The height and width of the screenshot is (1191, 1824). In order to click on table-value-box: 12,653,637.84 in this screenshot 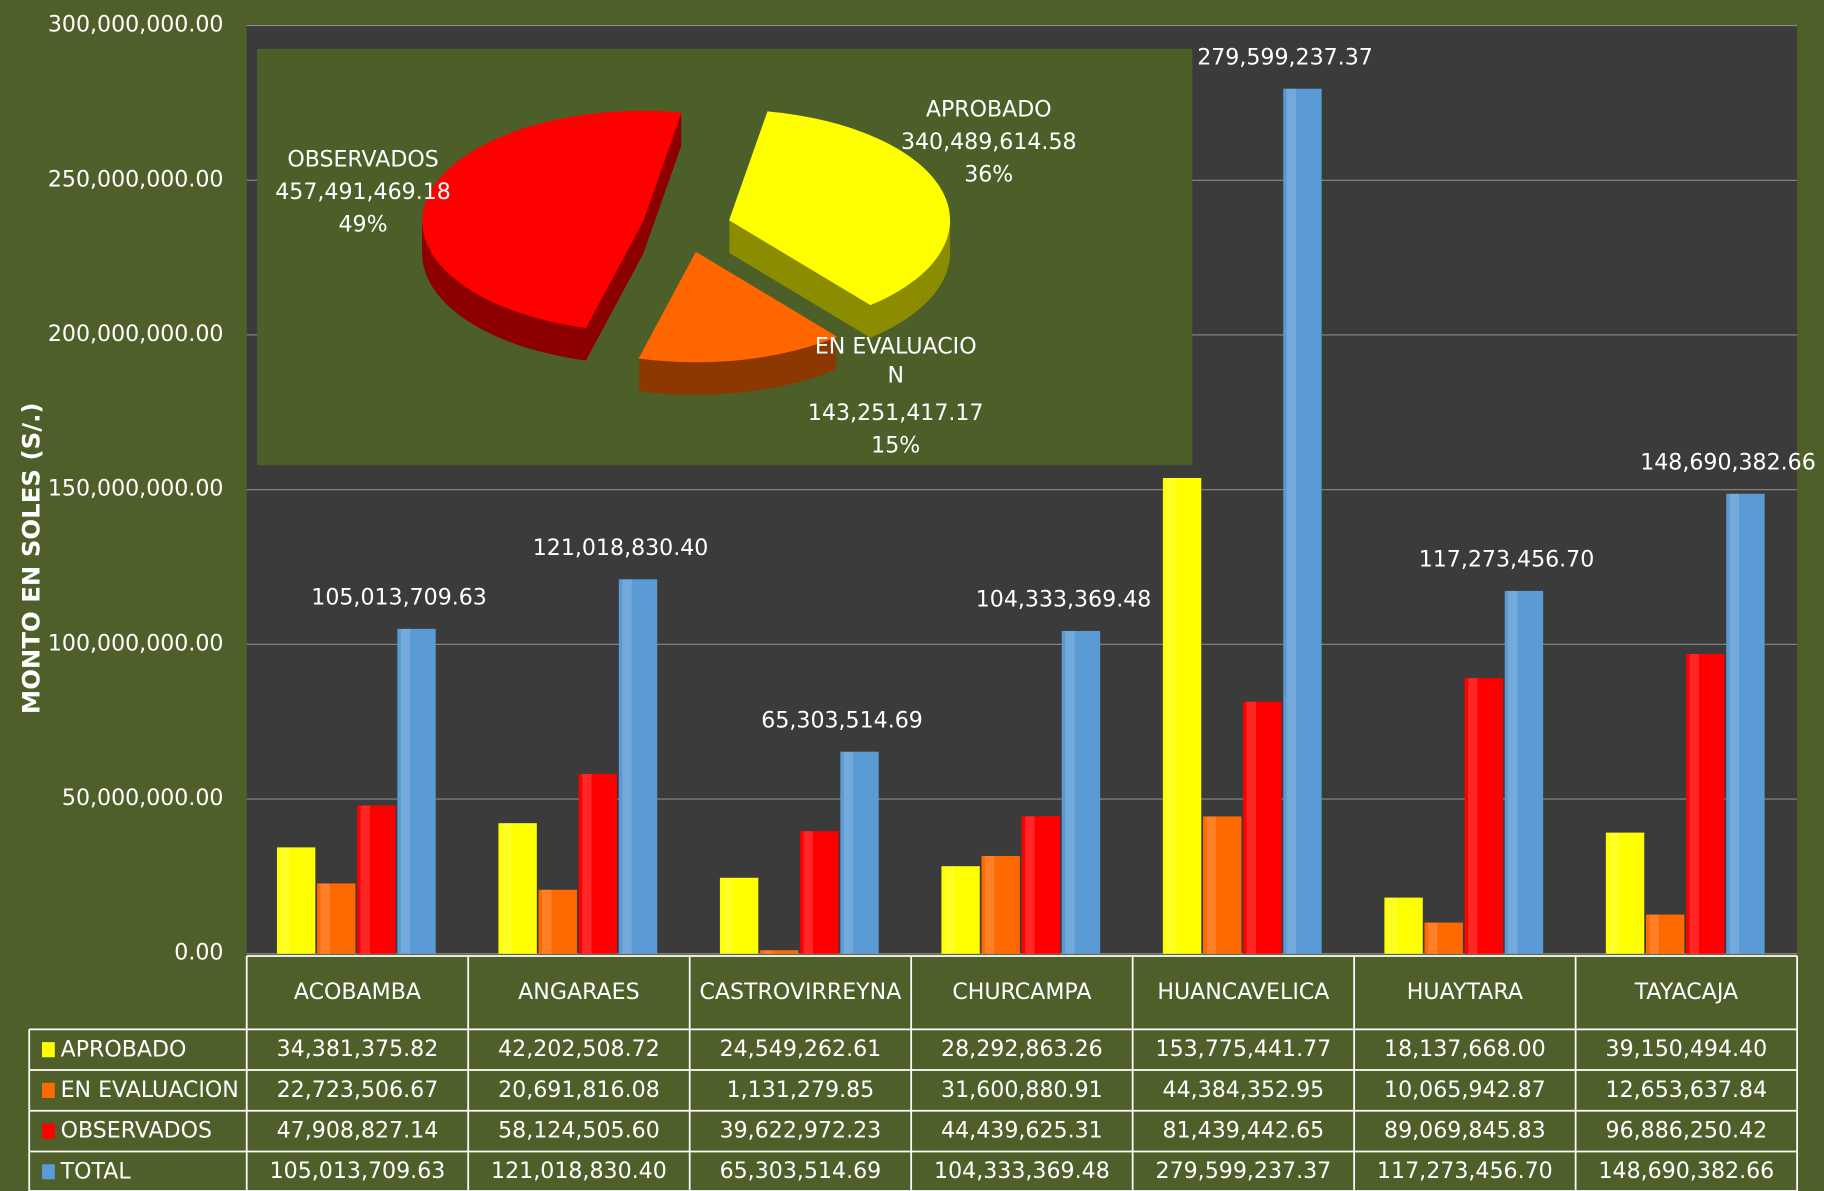, I will do `click(1687, 1090)`.